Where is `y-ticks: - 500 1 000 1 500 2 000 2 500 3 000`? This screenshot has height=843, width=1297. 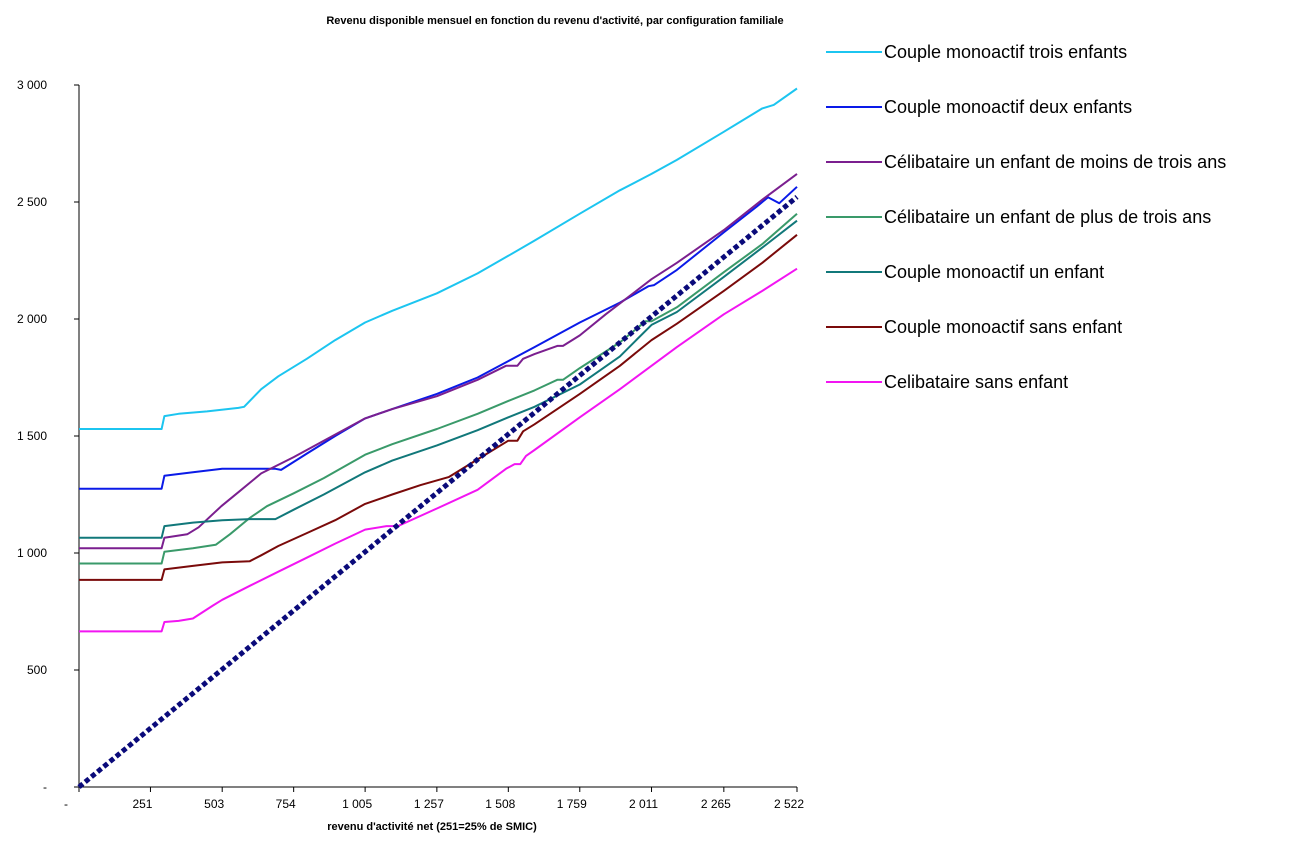 y-ticks: - 500 1 000 1 500 2 000 2 500 3 000 is located at coordinates (48, 436).